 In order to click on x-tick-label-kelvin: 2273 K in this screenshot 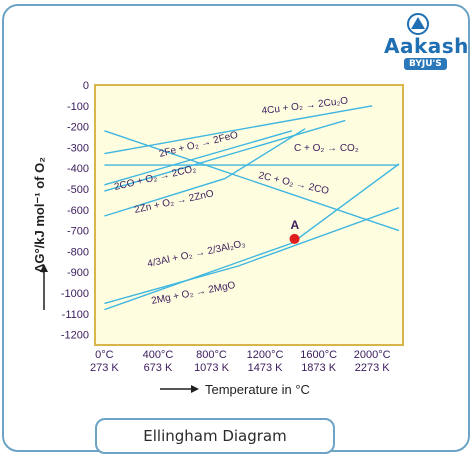, I will do `click(373, 368)`.